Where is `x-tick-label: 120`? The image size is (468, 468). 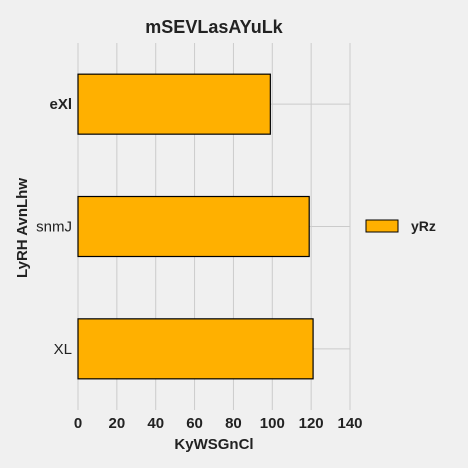
x-tick-label: 120 is located at coordinates (311, 423).